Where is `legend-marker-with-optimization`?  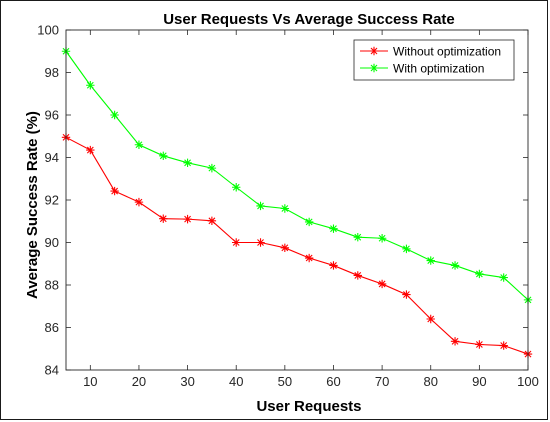
legend-marker-with-optimization is located at coordinates (374, 68).